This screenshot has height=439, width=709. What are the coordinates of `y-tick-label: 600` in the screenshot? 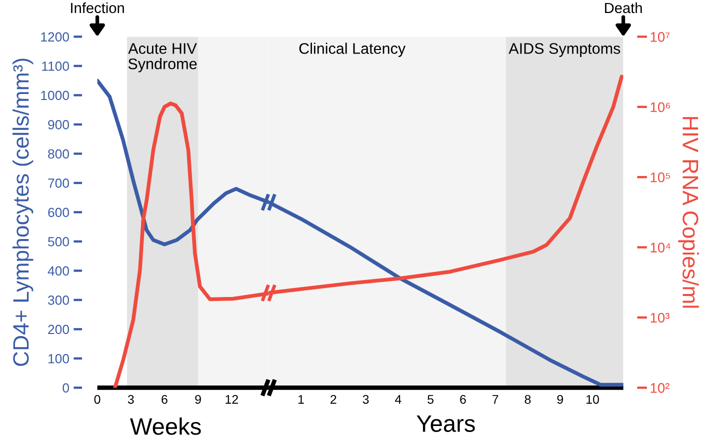 It's located at (59, 213).